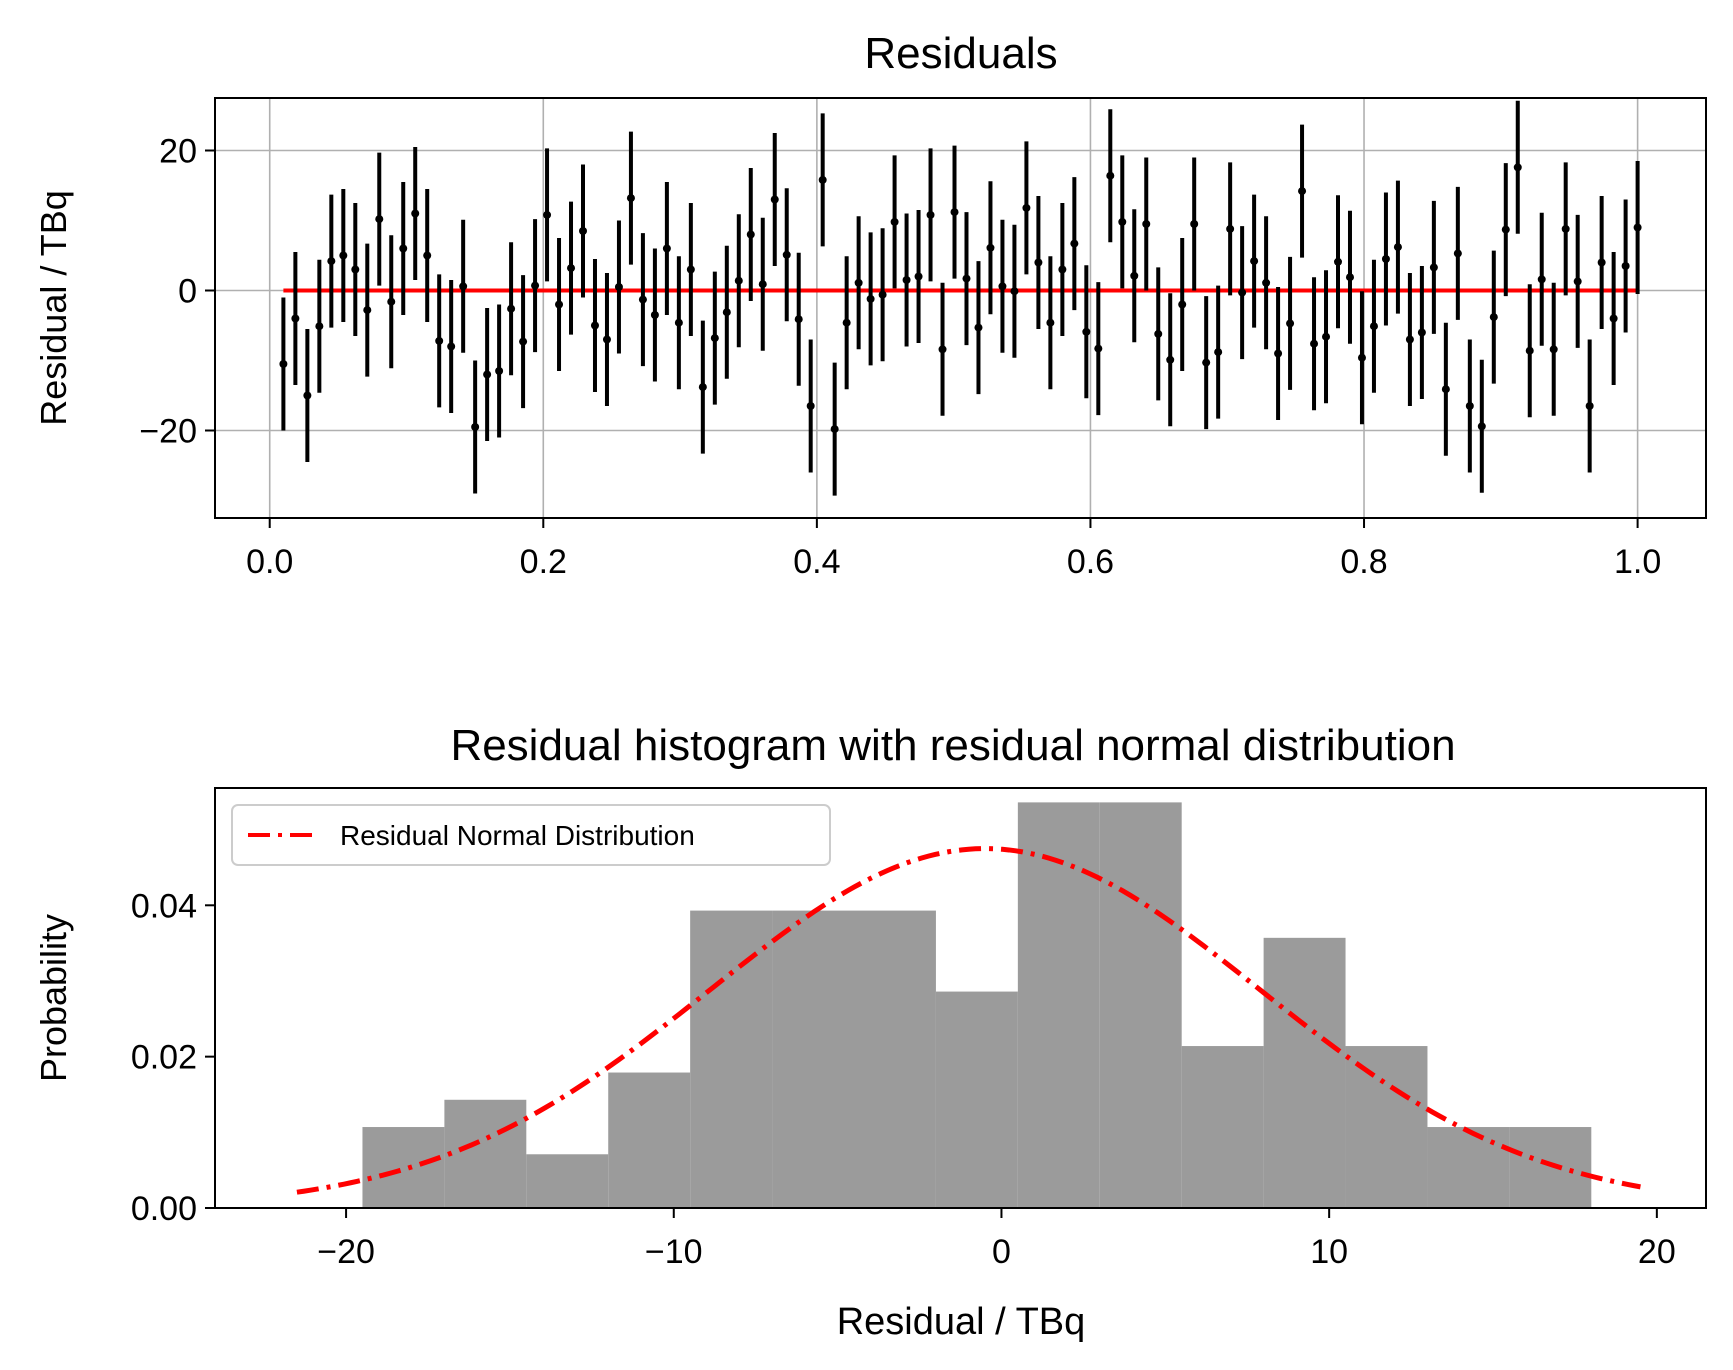  What do you see at coordinates (517, 835) in the screenshot?
I see `legend-label-normal: Residual Normal Distribution` at bounding box center [517, 835].